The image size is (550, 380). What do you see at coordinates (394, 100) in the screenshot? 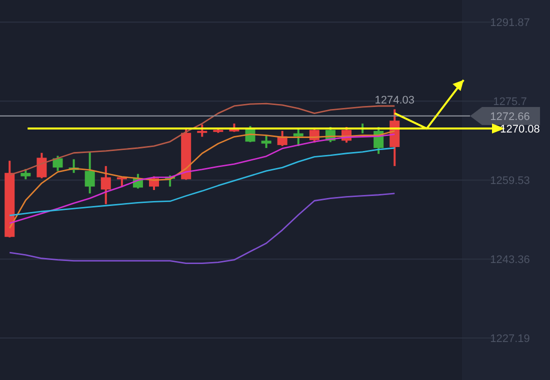
I see `annotation: 1274.03` at bounding box center [394, 100].